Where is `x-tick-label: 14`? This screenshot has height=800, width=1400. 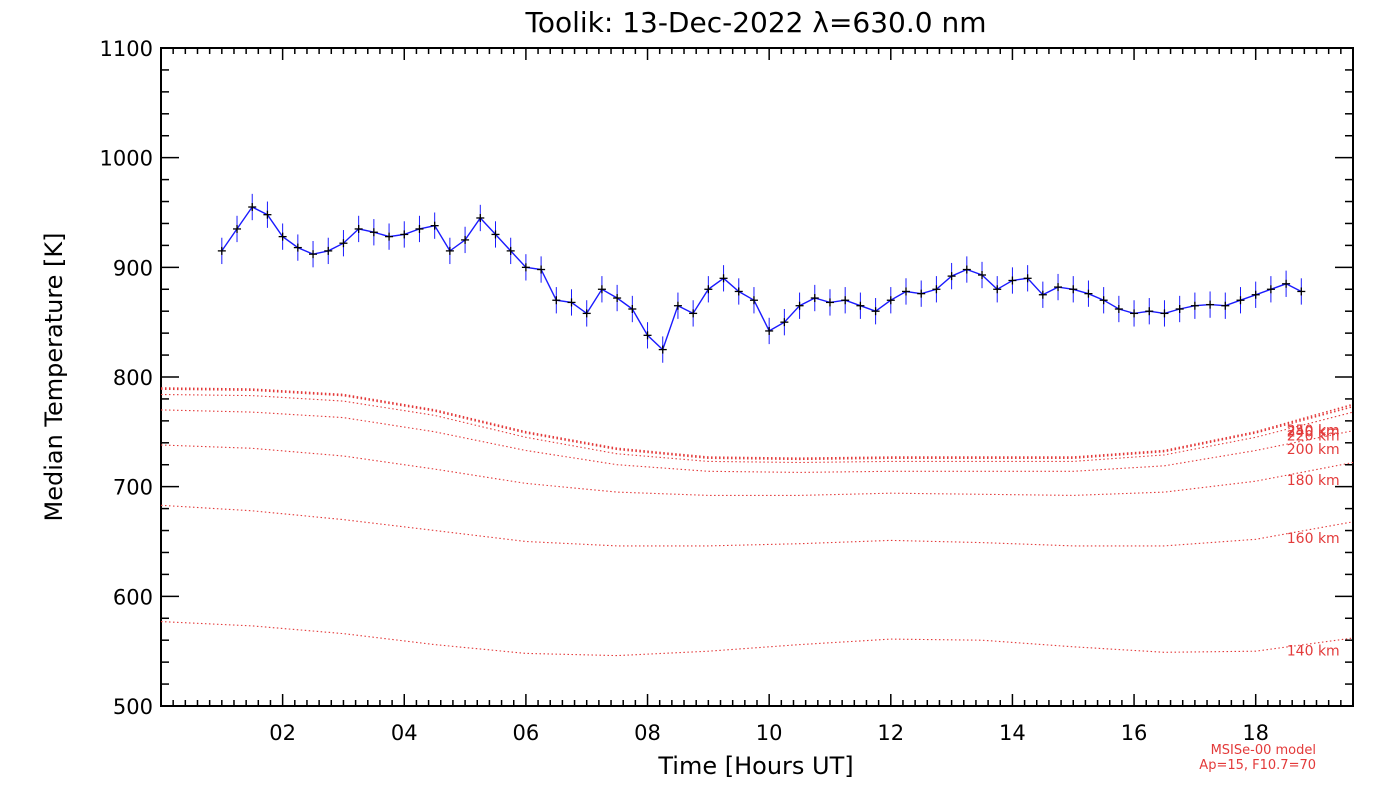
x-tick-label: 14 is located at coordinates (1012, 733).